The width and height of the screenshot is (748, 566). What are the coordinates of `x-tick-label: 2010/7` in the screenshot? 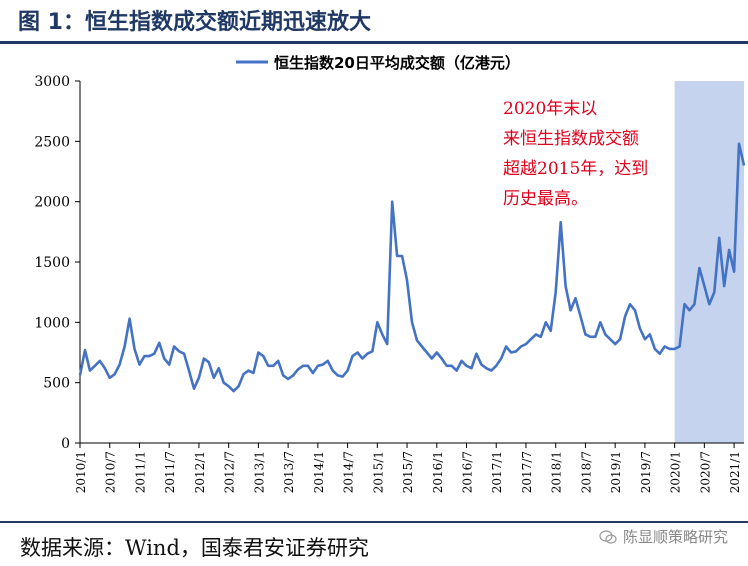 It's located at (111, 472).